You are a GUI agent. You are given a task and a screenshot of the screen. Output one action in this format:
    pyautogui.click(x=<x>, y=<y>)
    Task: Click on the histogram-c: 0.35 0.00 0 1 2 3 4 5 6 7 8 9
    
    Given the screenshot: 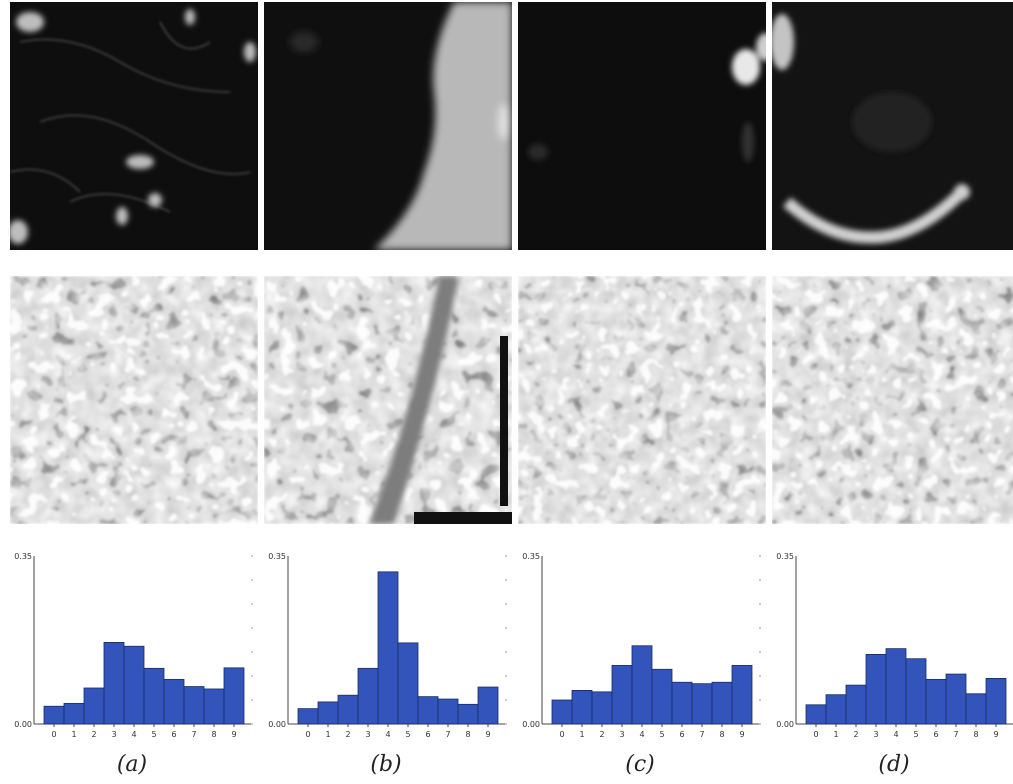 What is the action you would take?
    pyautogui.click(x=641, y=645)
    